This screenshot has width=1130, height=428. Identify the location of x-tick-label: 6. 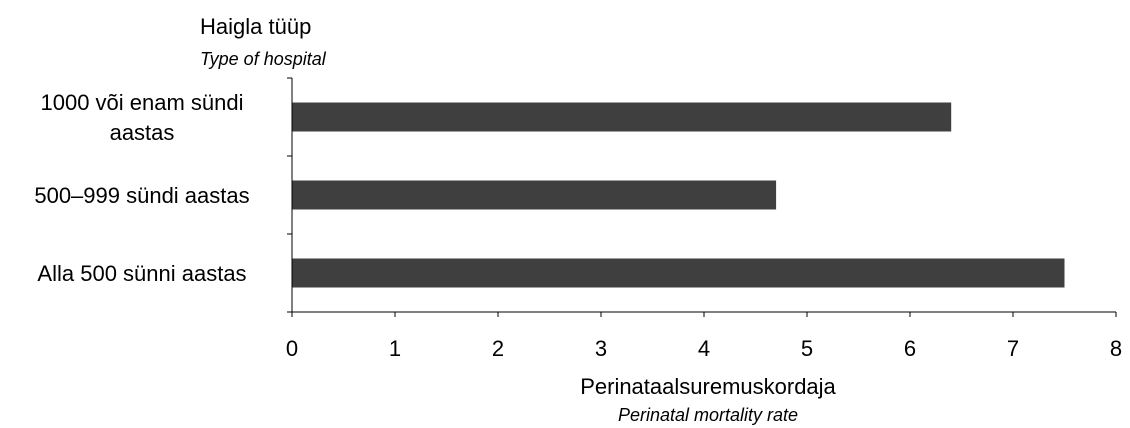
(910, 348).